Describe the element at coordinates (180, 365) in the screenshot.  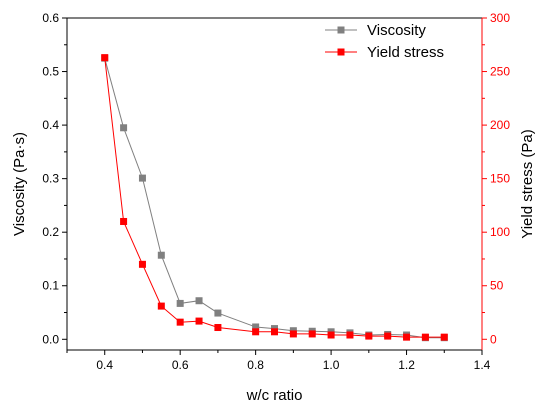
I see `x-tick-label: 0.6` at that location.